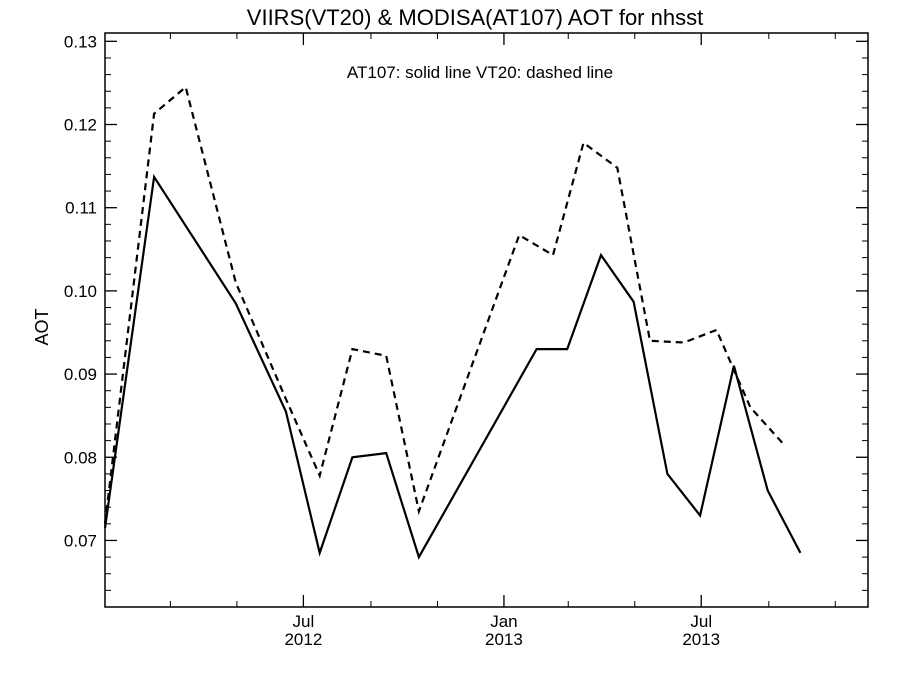 The image size is (900, 675). I want to click on y-tick-label: 0.08, so click(80, 457).